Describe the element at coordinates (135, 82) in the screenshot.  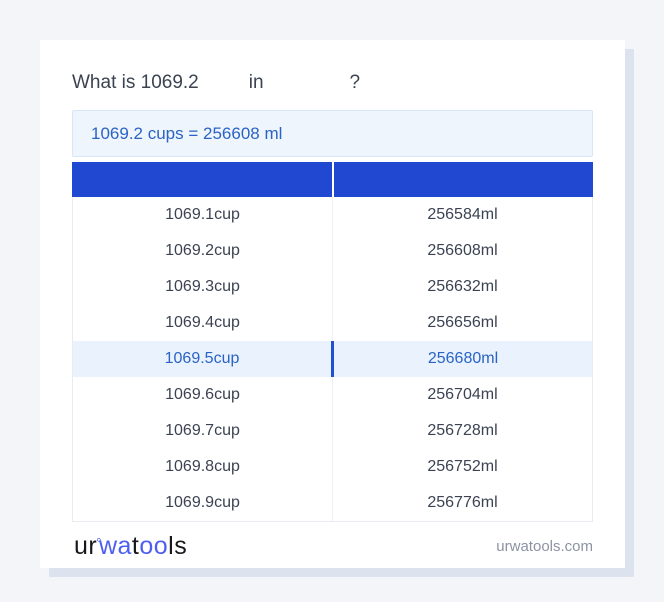
I see `title-prefix: What is 1069.2` at that location.